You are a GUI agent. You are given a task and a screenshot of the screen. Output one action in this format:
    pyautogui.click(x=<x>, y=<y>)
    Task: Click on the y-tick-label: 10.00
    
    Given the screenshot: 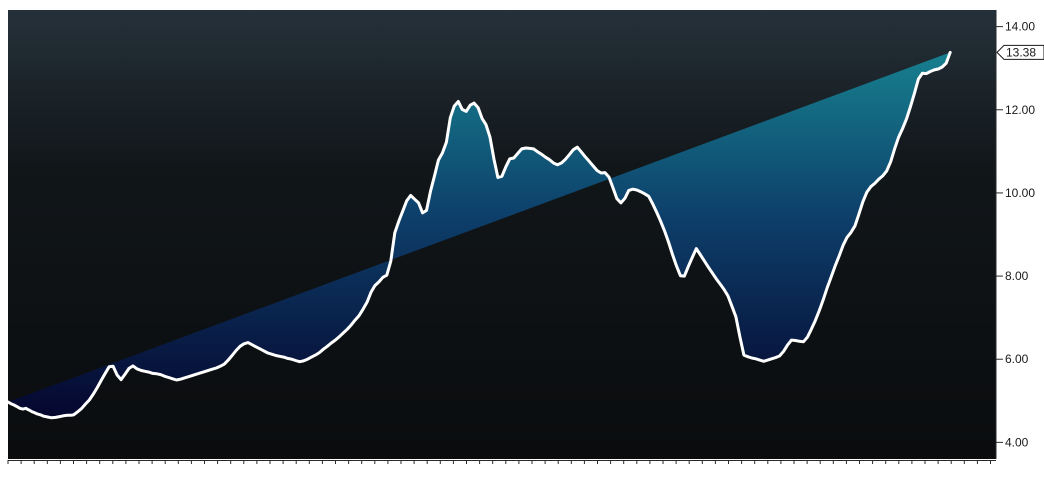 What is the action you would take?
    pyautogui.click(x=1020, y=193)
    